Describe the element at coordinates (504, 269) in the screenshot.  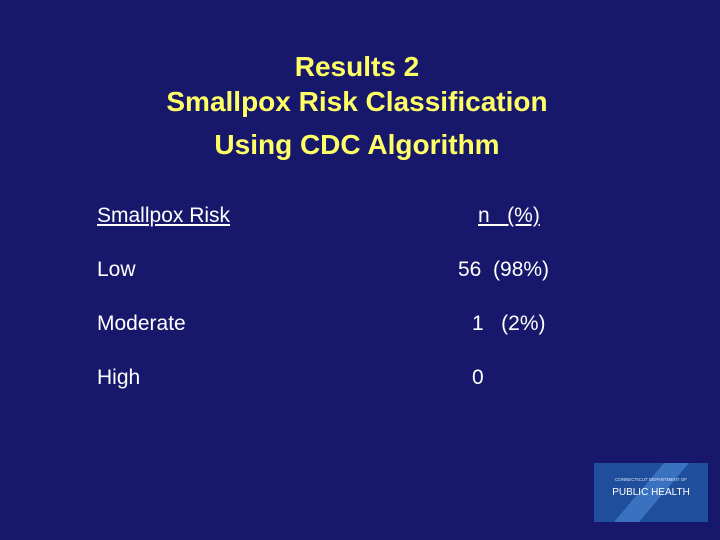
I see `row-value: 56 (98%)` at that location.